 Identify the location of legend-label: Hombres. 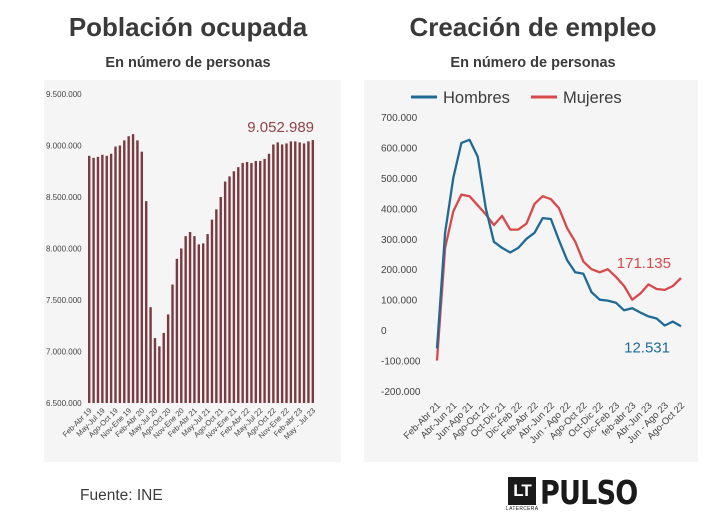
(476, 98).